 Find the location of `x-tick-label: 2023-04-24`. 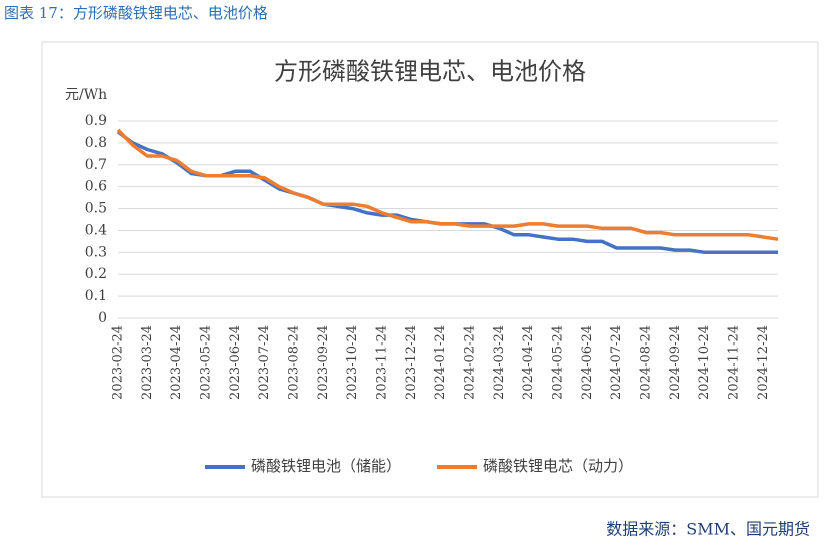

x-tick-label: 2023-04-24 is located at coordinates (176, 362).